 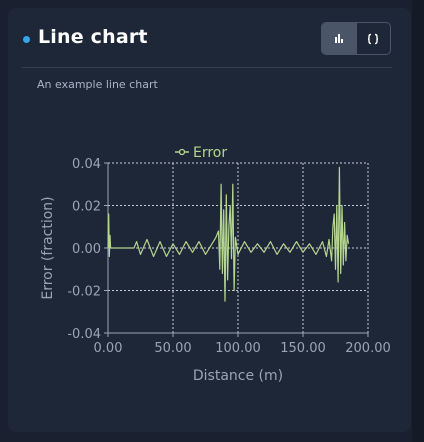 I want to click on x-tick-label: 150.00, so click(x=303, y=348).